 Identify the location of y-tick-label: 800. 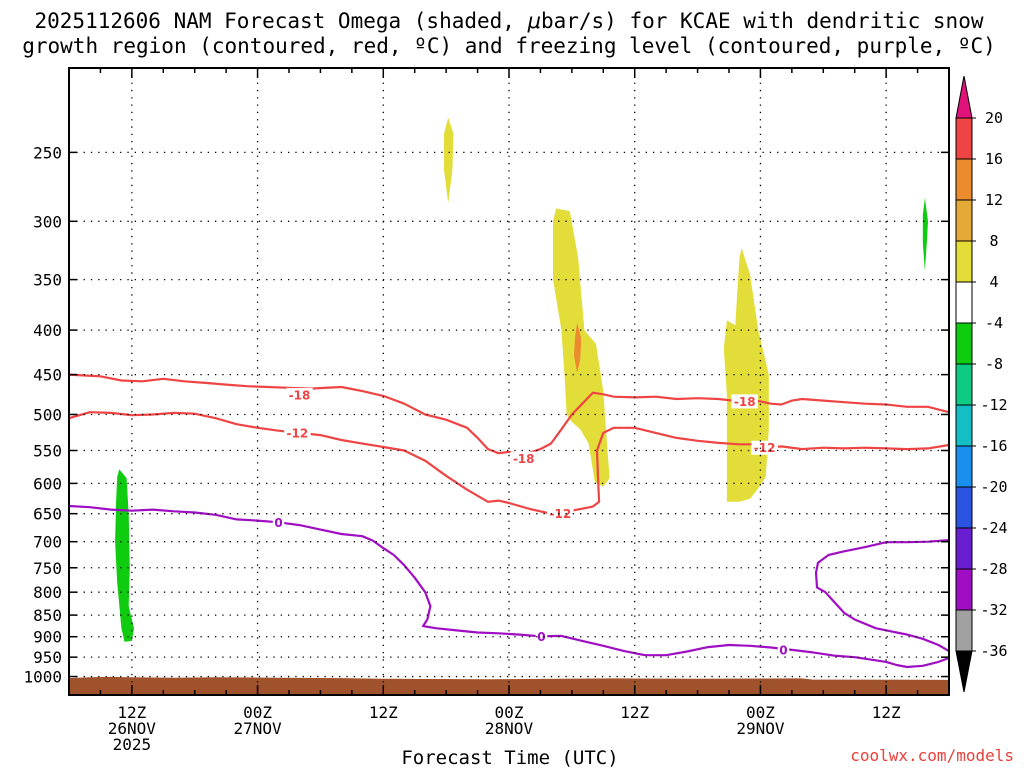
(47, 592).